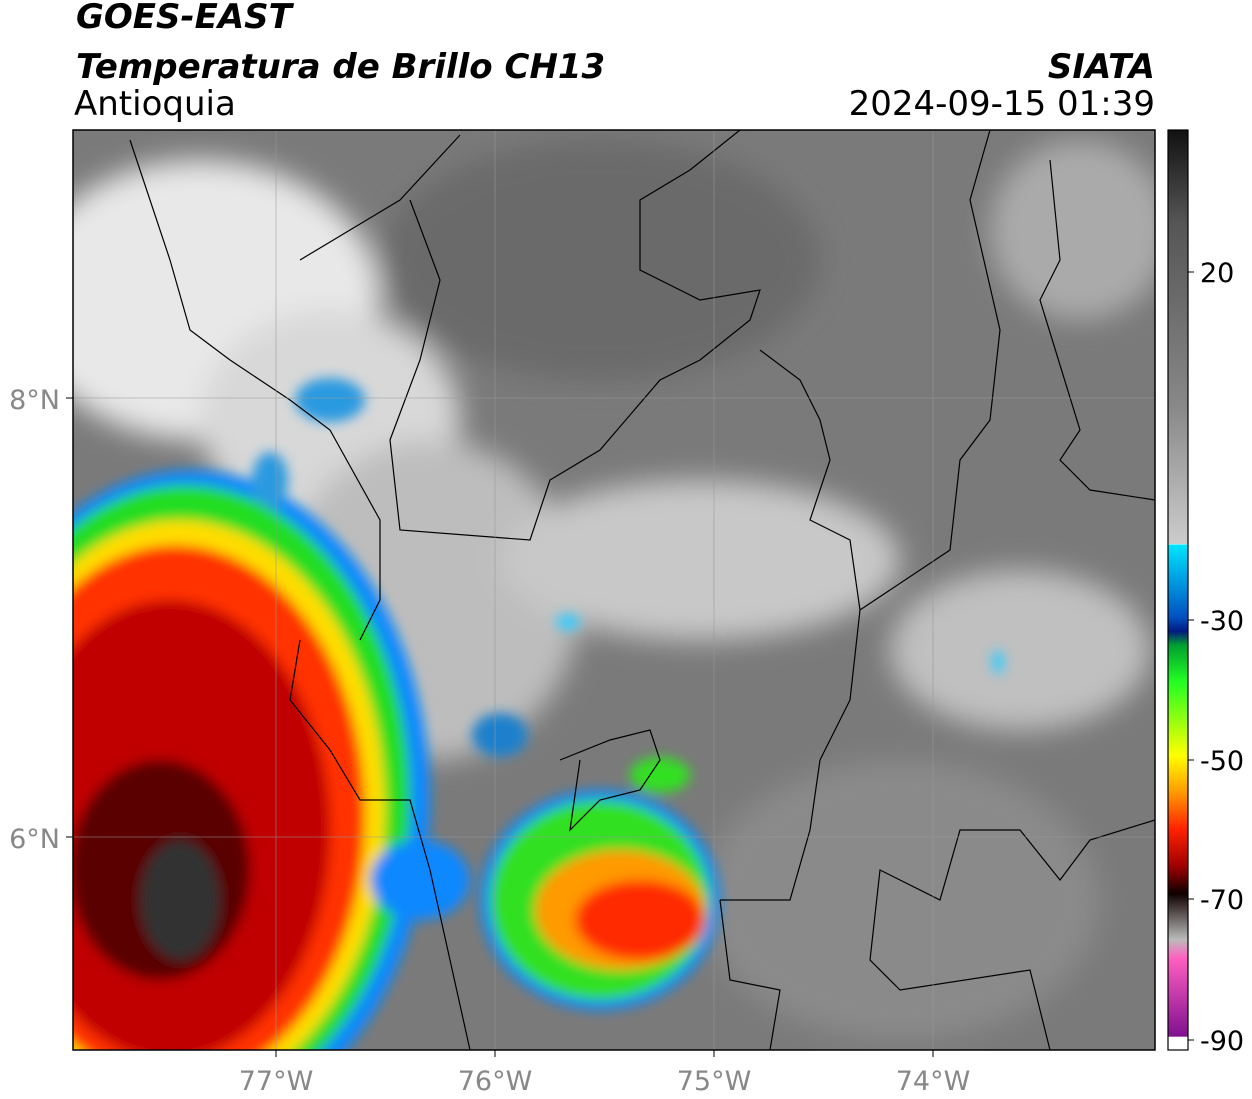 The width and height of the screenshot is (1252, 1099). What do you see at coordinates (1222, 900) in the screenshot?
I see `colorbar-label: -70` at bounding box center [1222, 900].